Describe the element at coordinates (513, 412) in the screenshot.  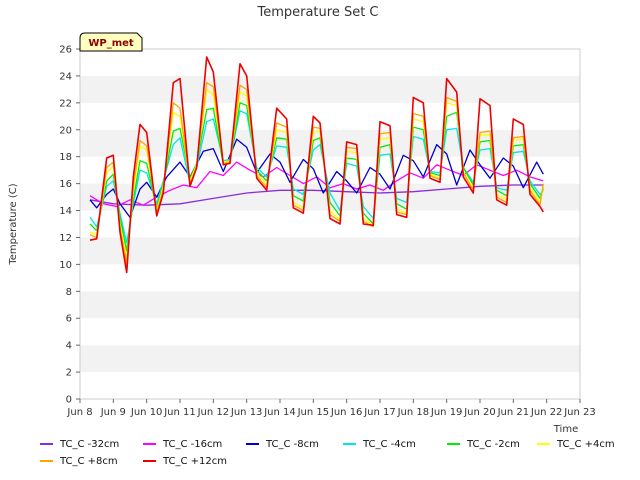
I see `x-tick-label: Jun 21` at that location.